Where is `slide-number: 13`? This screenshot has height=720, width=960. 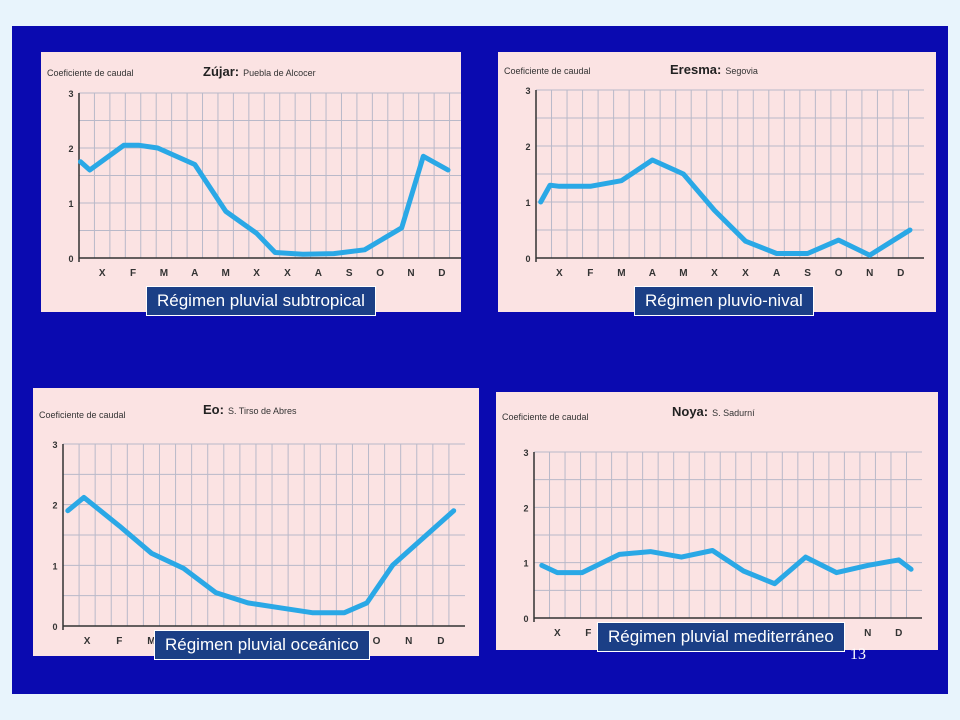 slide-number: 13 is located at coordinates (858, 654).